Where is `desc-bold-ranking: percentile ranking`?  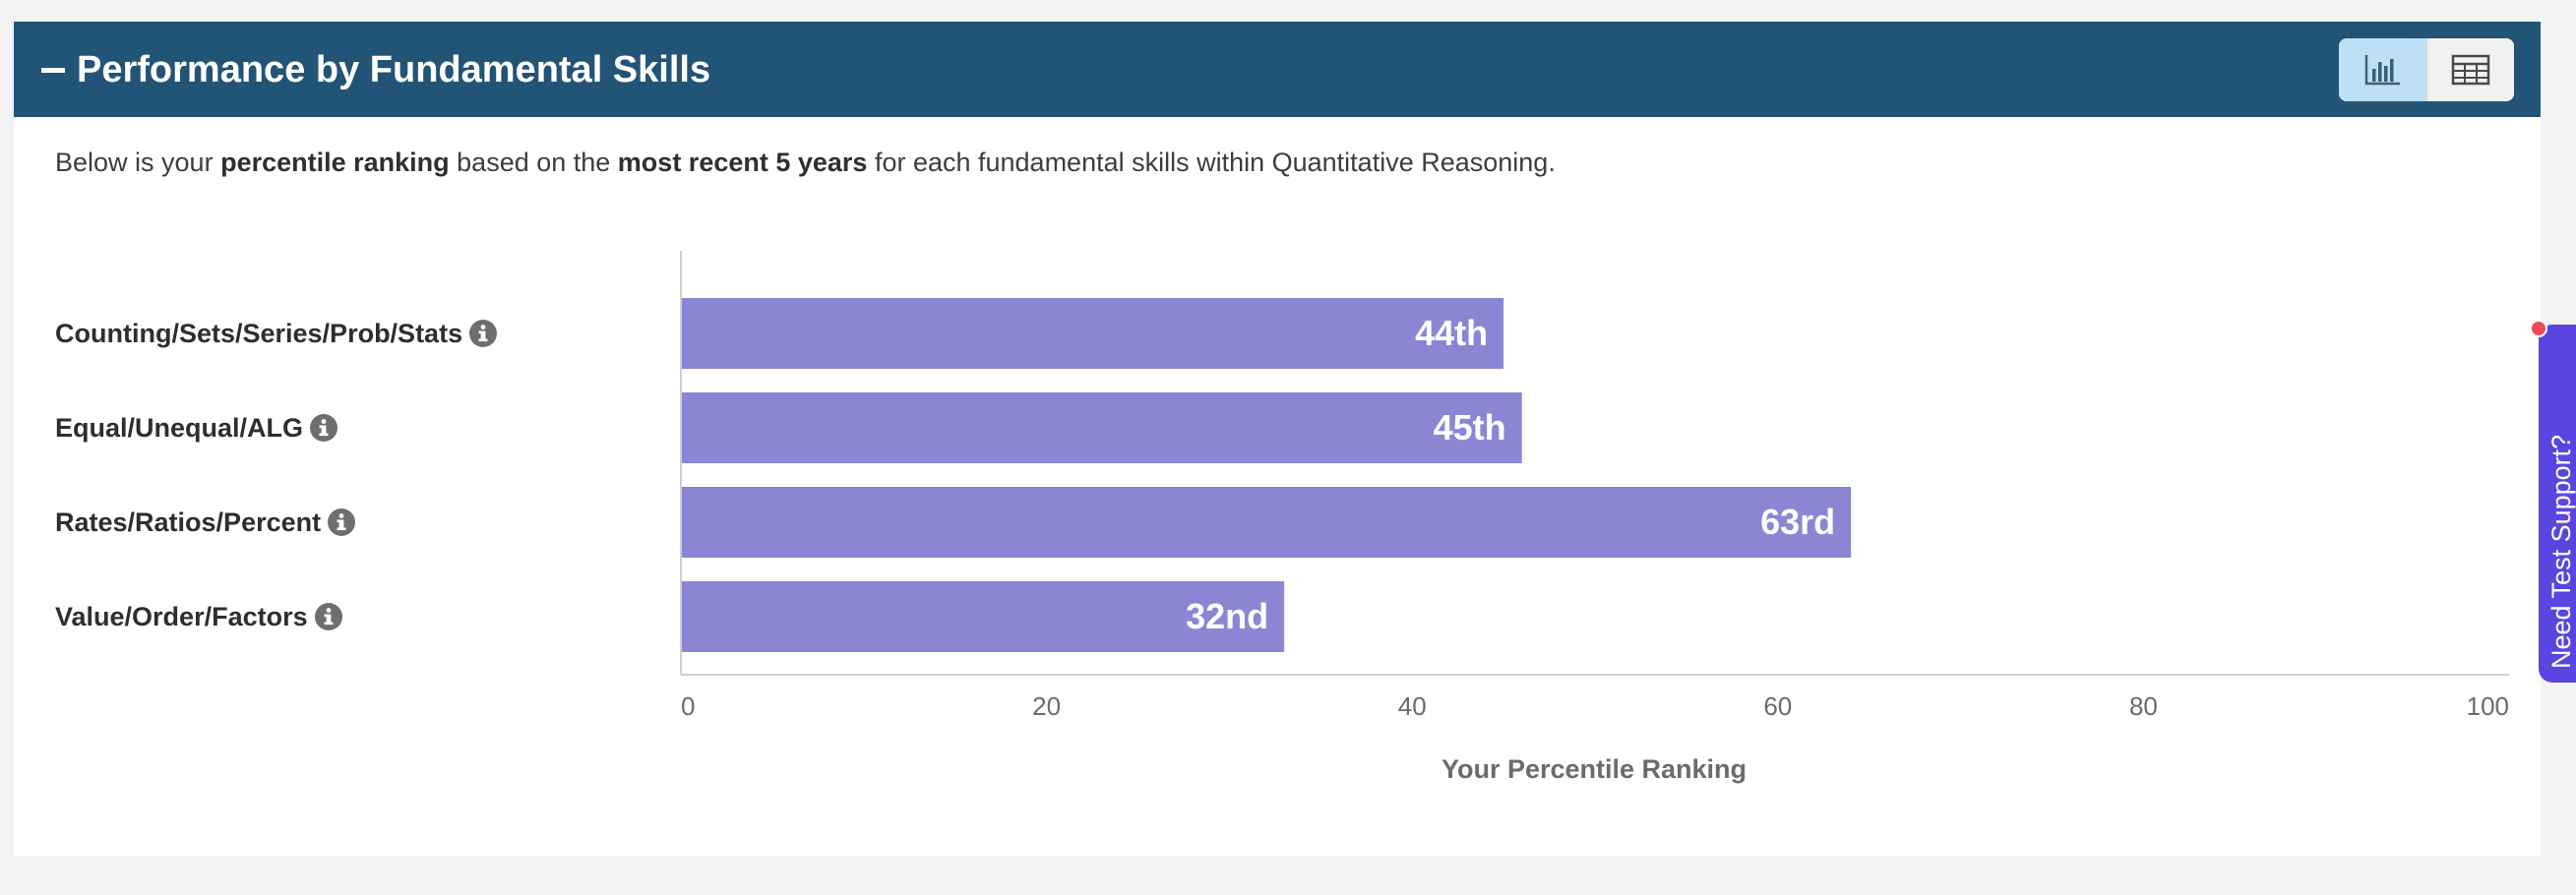 desc-bold-ranking: percentile ranking is located at coordinates (335, 162).